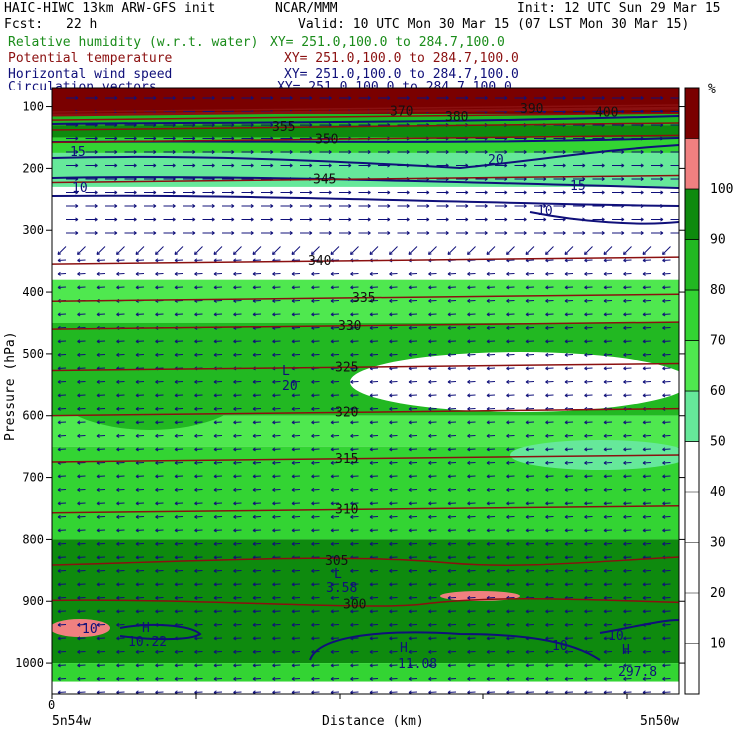  What do you see at coordinates (365, 687) in the screenshot?
I see `rh-surface-gap` at bounding box center [365, 687].